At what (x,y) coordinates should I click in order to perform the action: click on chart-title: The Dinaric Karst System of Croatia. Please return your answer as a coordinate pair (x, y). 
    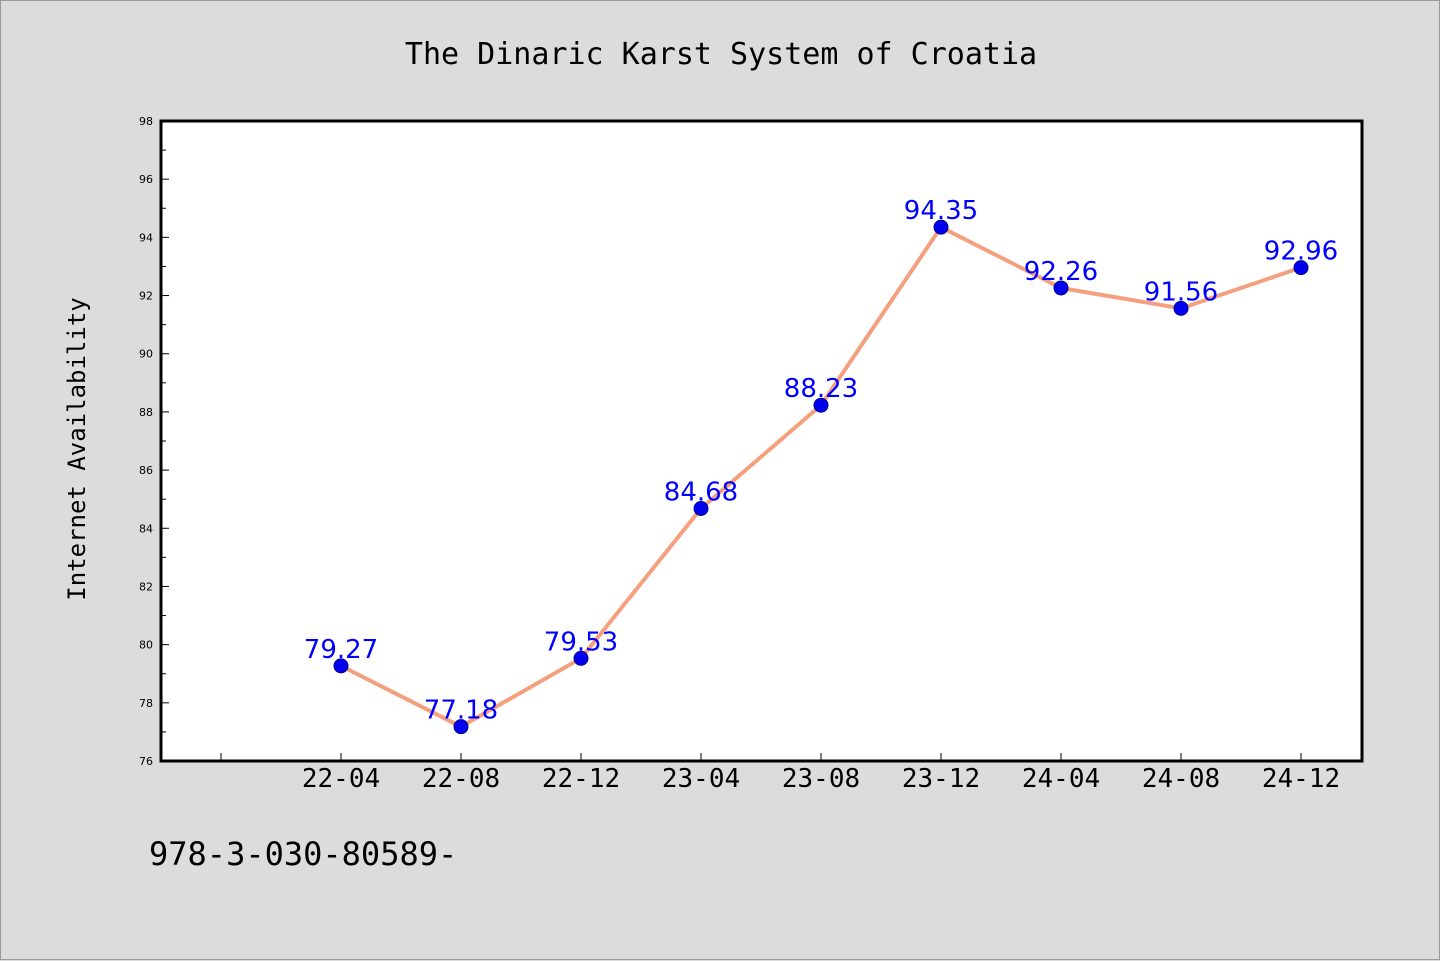
    Looking at the image, I should click on (721, 54).